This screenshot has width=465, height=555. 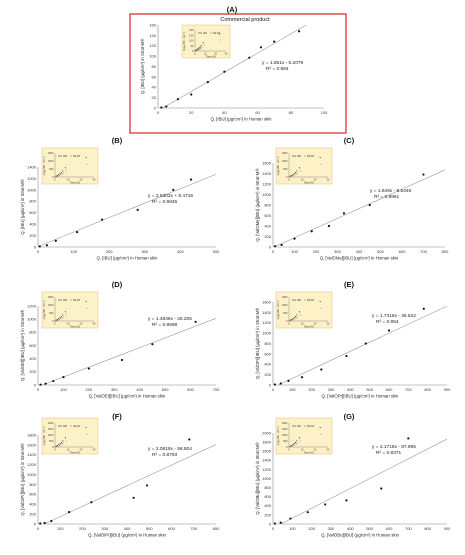 I want to click on y-axis-label: Q, [ValOMe][IBU] (µg/cm²) in Strat-M®, so click(x=257, y=205).